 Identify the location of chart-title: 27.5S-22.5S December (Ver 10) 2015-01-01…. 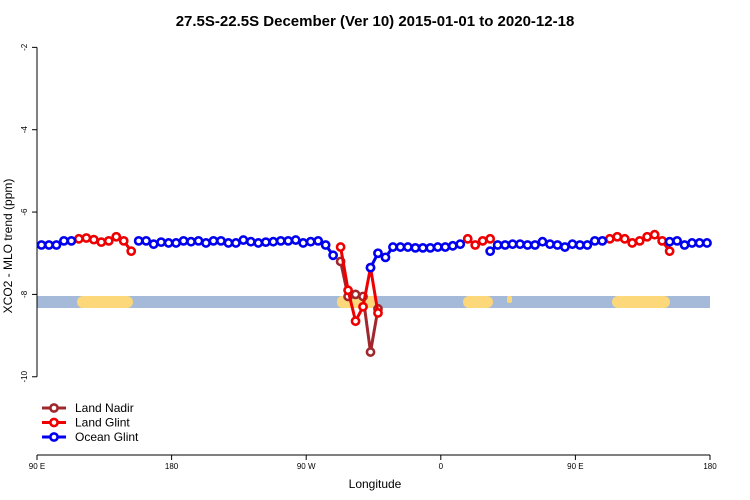
(375, 21).